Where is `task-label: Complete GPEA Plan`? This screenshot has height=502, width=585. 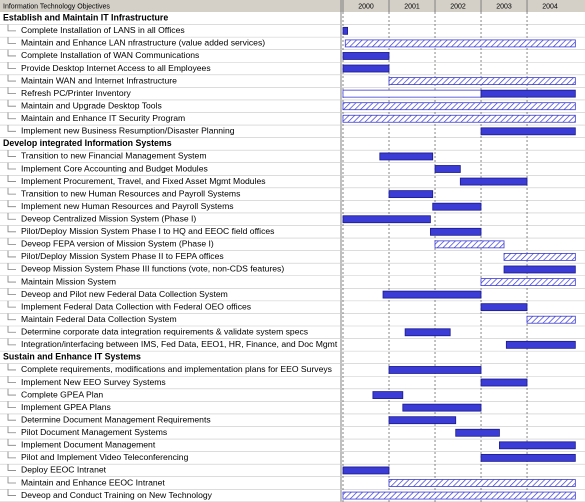 task-label: Complete GPEA Plan is located at coordinates (62, 394).